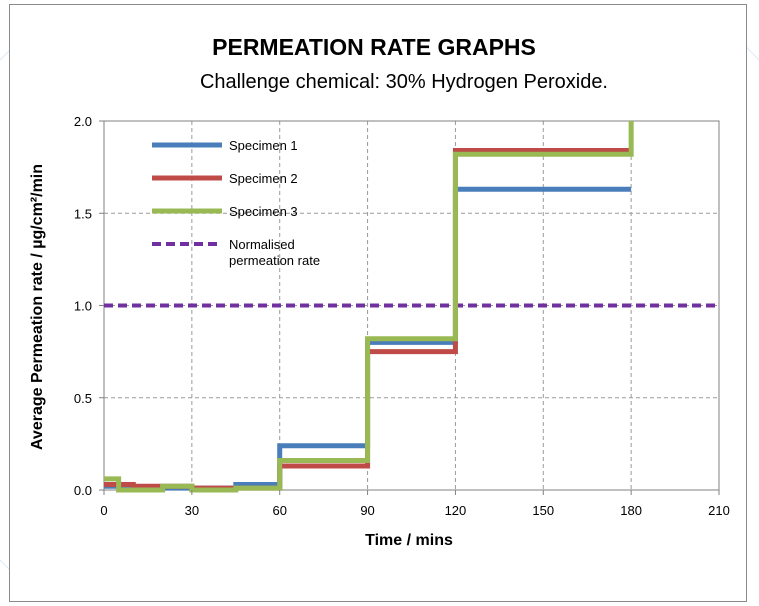 The height and width of the screenshot is (606, 759). Describe the element at coordinates (262, 244) in the screenshot. I see `legend-label: Normalised` at that location.